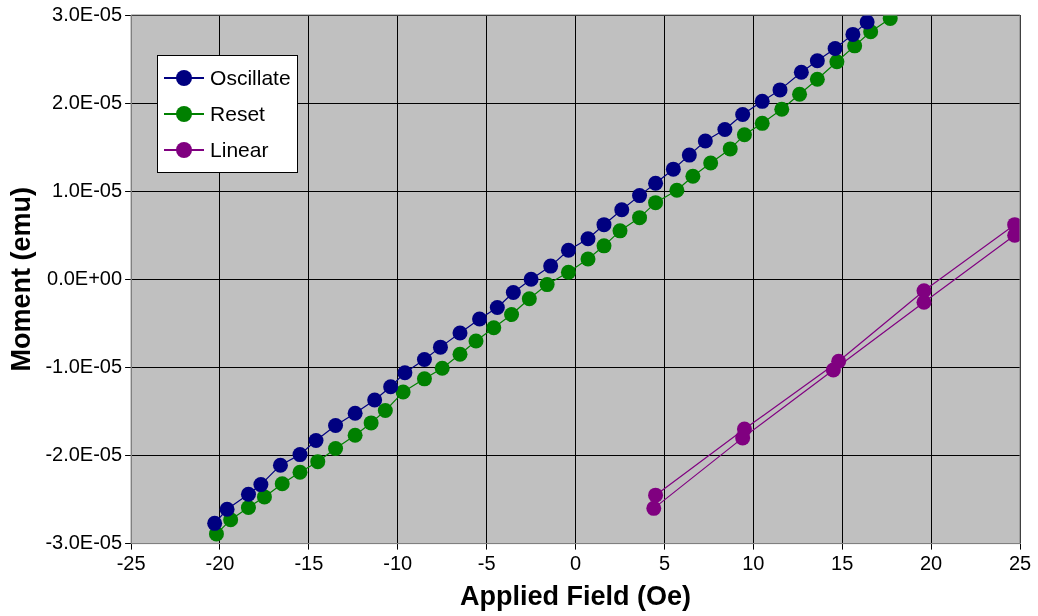 The width and height of the screenshot is (1038, 616). I want to click on x-tick-label: -5, so click(486, 563).